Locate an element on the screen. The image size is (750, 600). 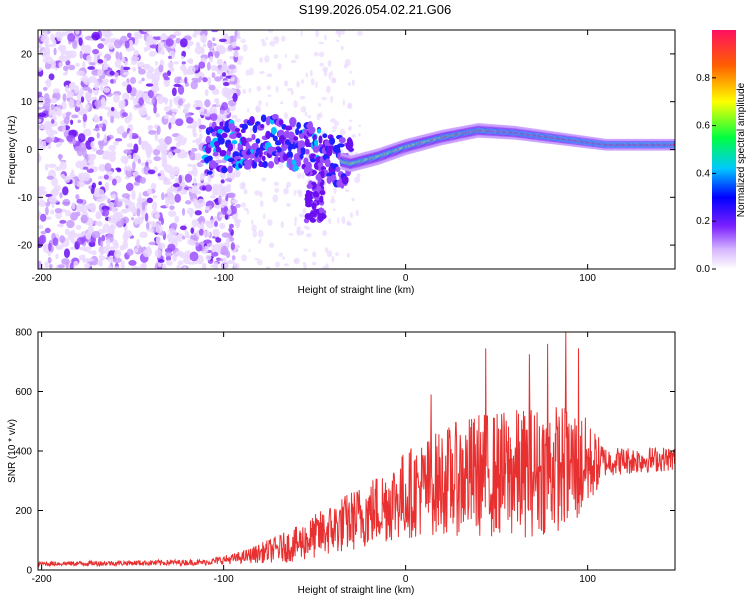
spectrogram-ylabel: Frequency (Hz) is located at coordinates (12, 150).